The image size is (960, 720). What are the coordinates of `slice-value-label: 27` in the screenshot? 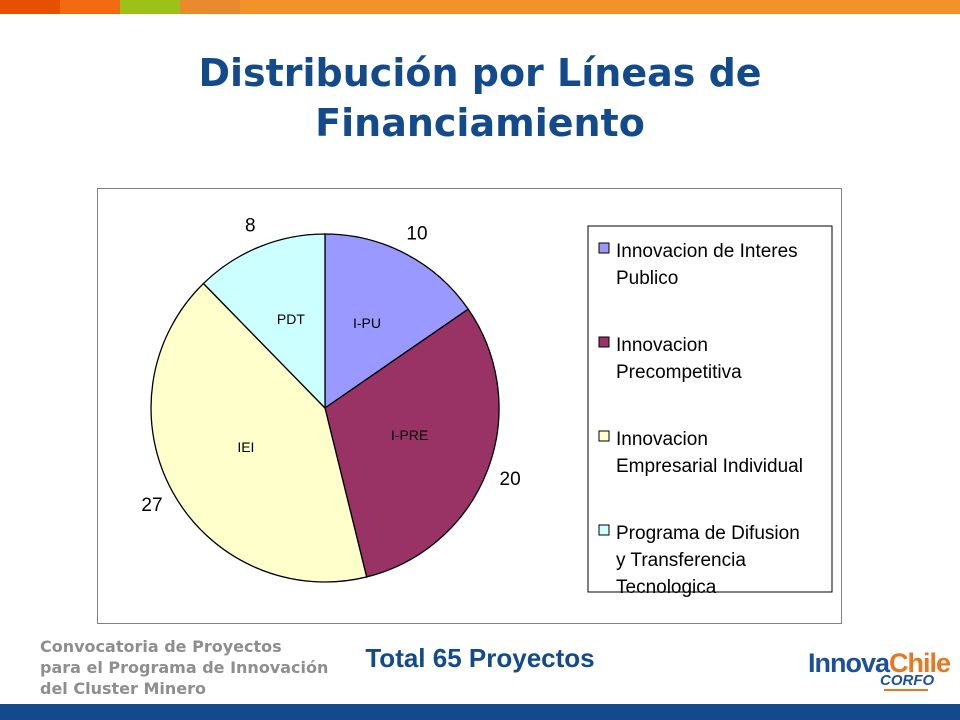 It's located at (151, 505).